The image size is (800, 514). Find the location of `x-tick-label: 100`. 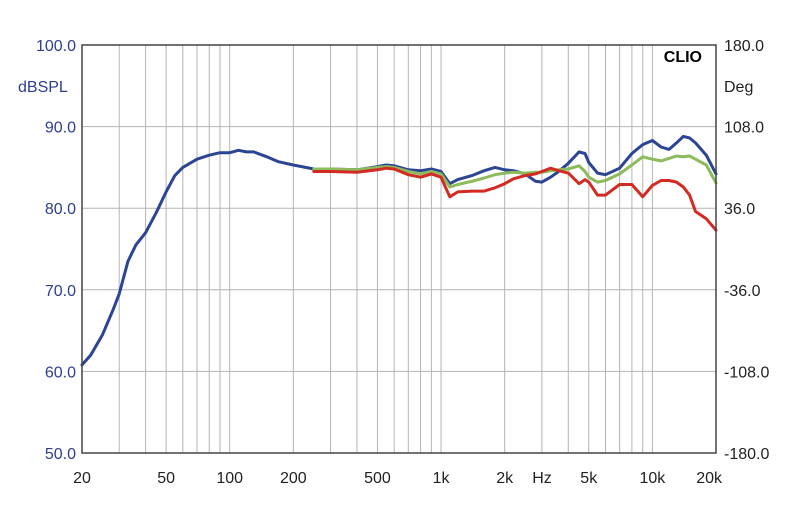

x-tick-label: 100 is located at coordinates (229, 478).